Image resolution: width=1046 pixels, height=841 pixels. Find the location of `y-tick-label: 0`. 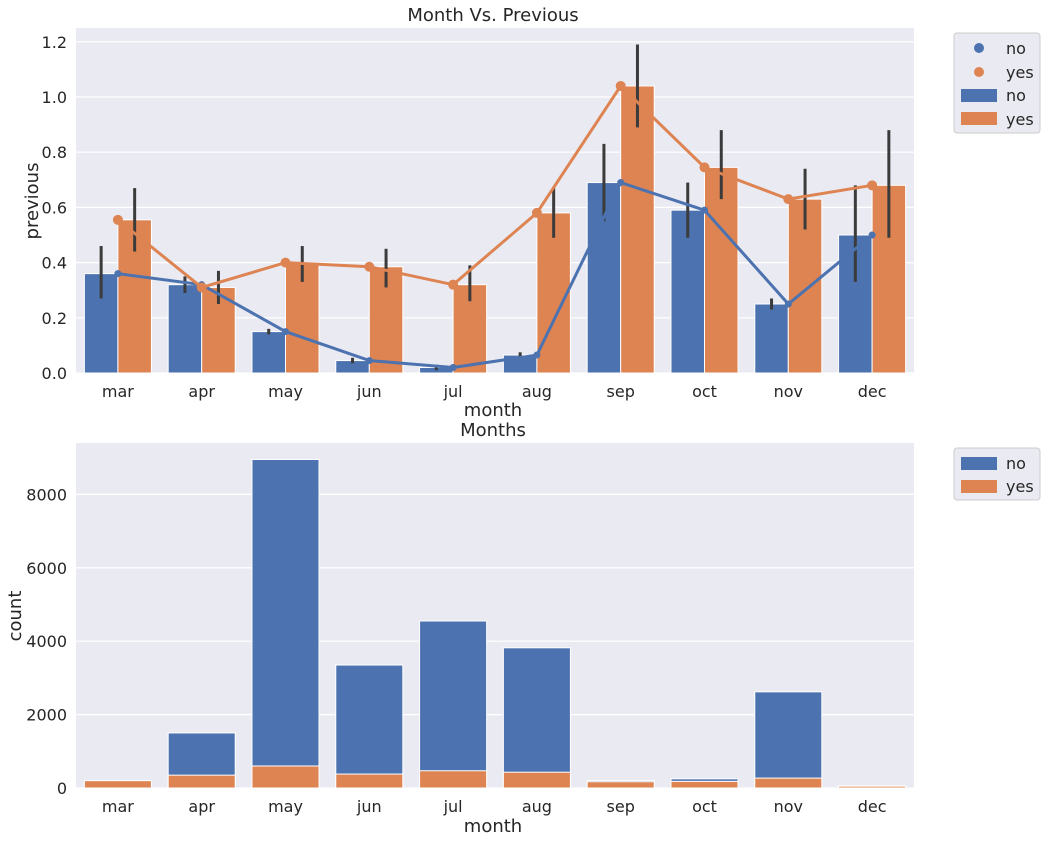

y-tick-label: 0 is located at coordinates (62, 788).